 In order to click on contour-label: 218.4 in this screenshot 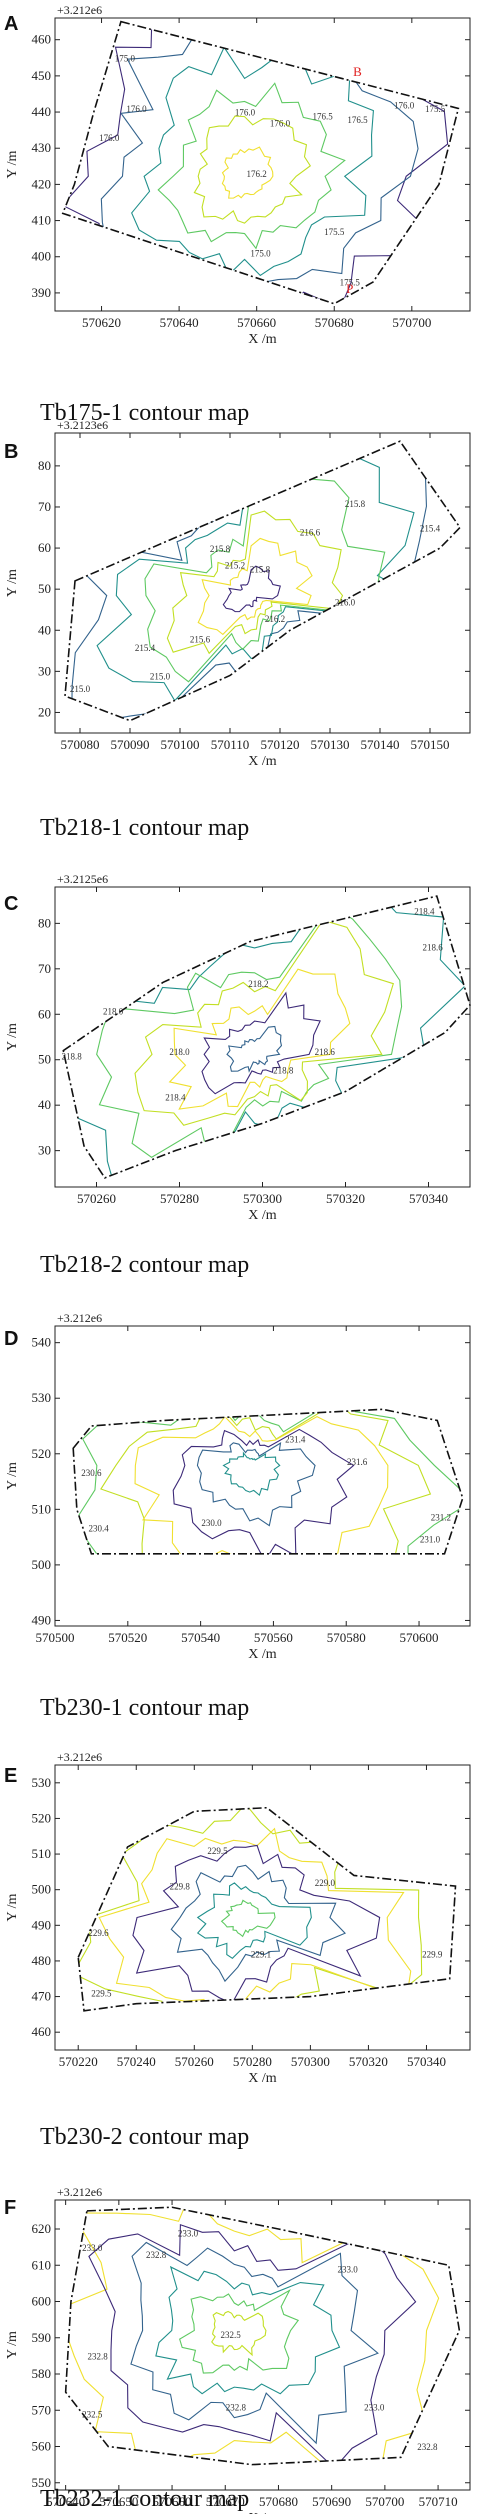, I will do `click(175, 1098)`.